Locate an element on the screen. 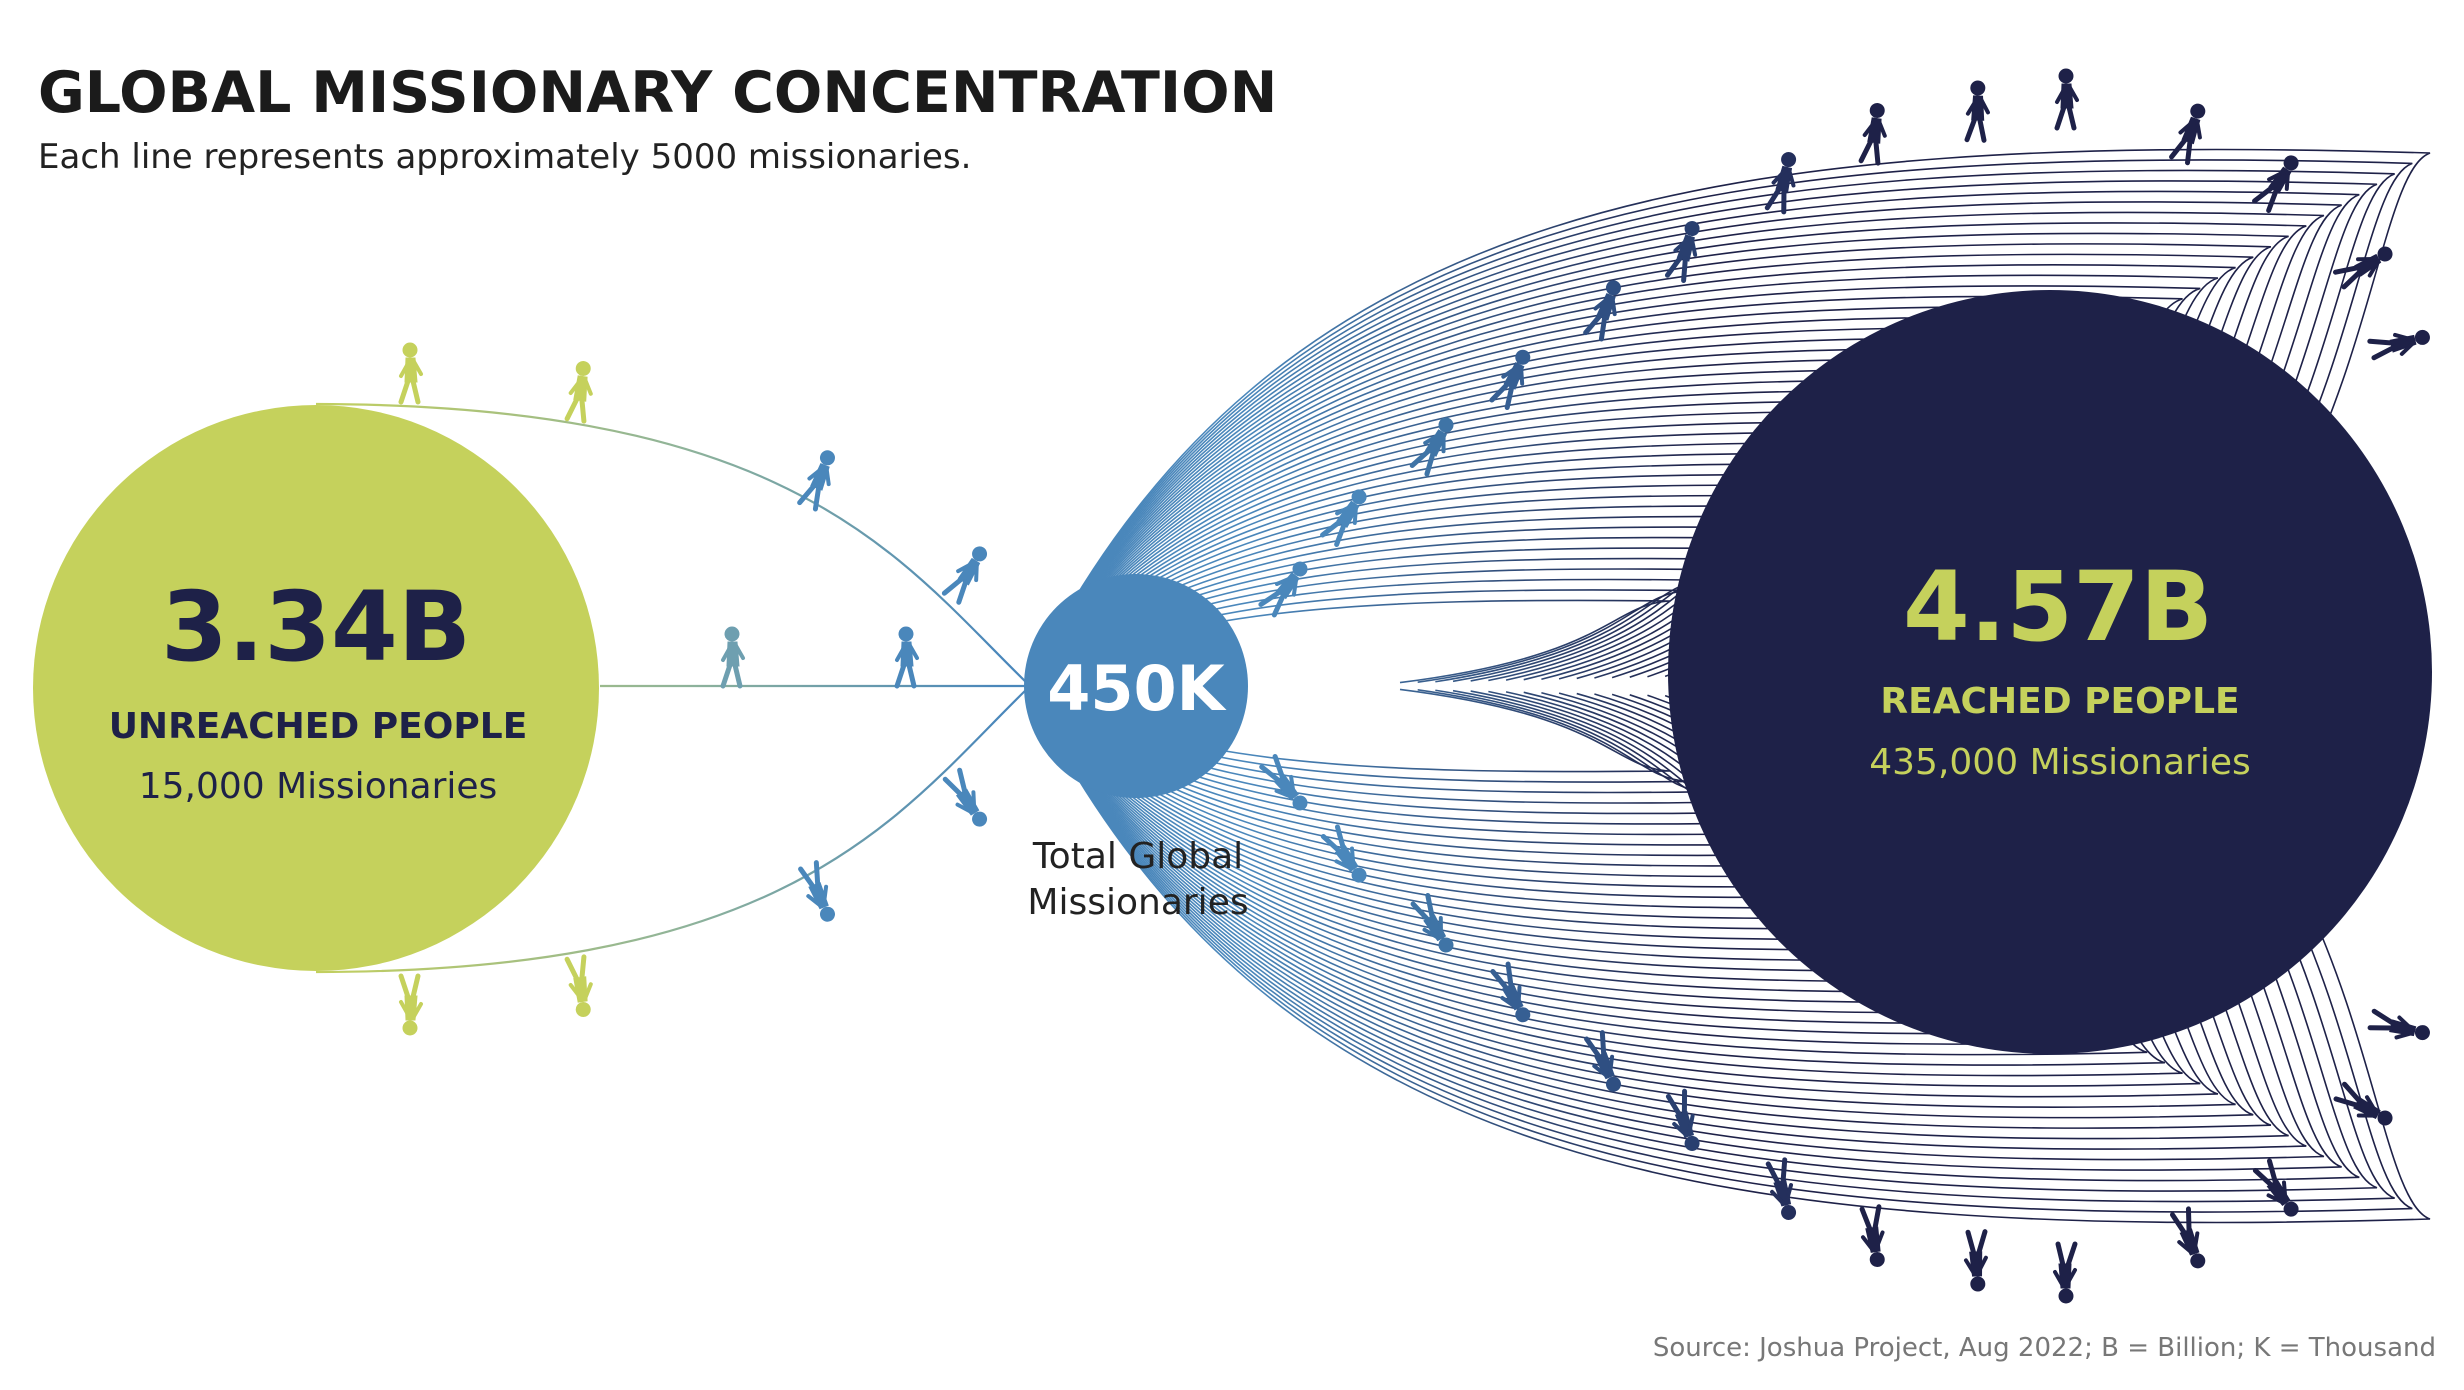 This screenshot has width=2464, height=1390. unreached-value: 3.34B is located at coordinates (316, 627).